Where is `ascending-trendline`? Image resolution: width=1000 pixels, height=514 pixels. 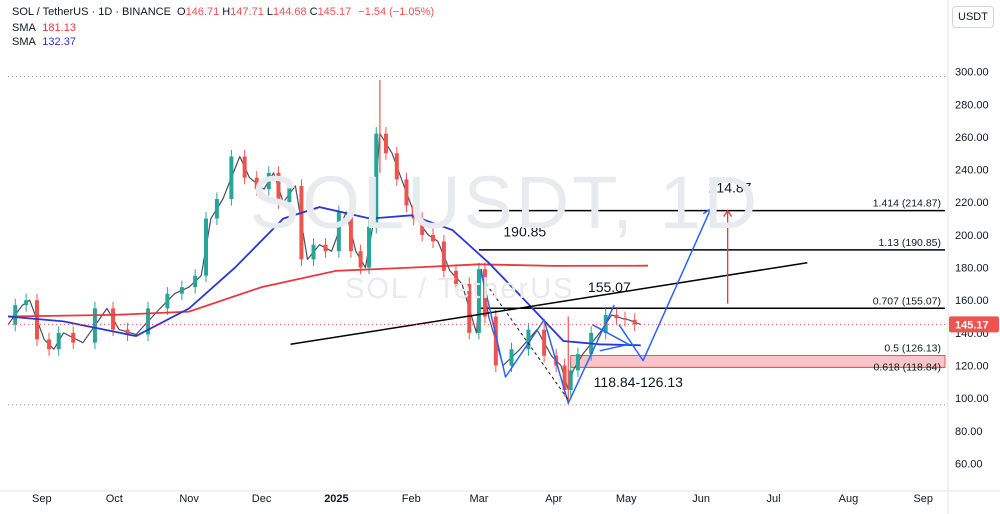
ascending-trendline is located at coordinates (549, 303).